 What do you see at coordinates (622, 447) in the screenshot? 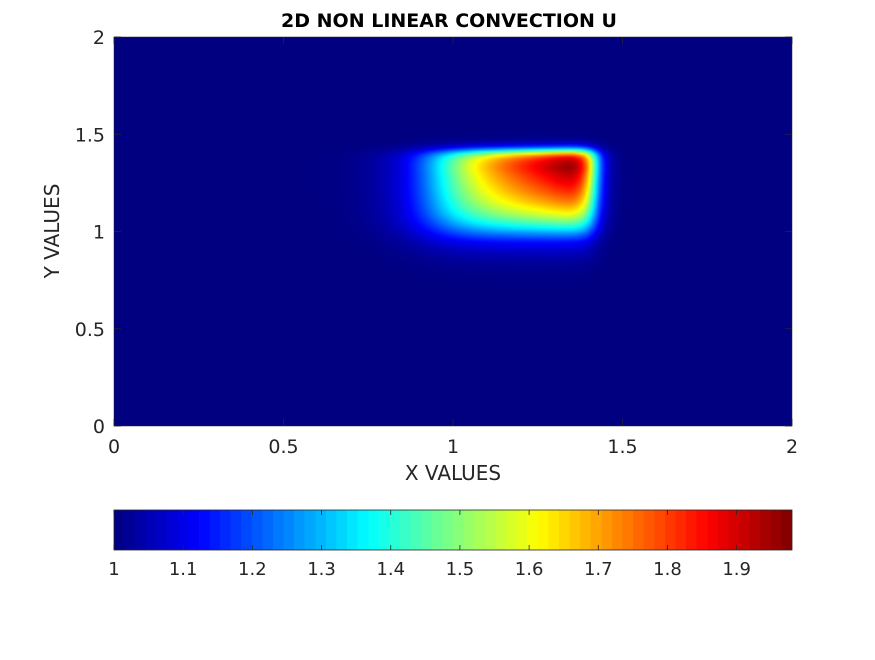
I see `x-tick-label: 1.5` at bounding box center [622, 447].